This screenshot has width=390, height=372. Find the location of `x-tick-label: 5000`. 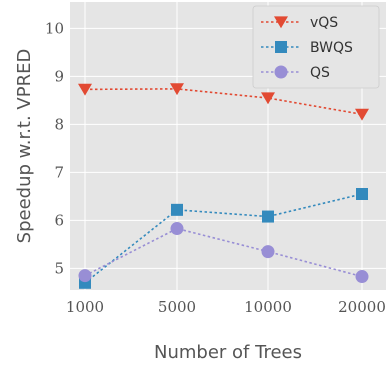

x-tick-label: 5000 is located at coordinates (177, 307).